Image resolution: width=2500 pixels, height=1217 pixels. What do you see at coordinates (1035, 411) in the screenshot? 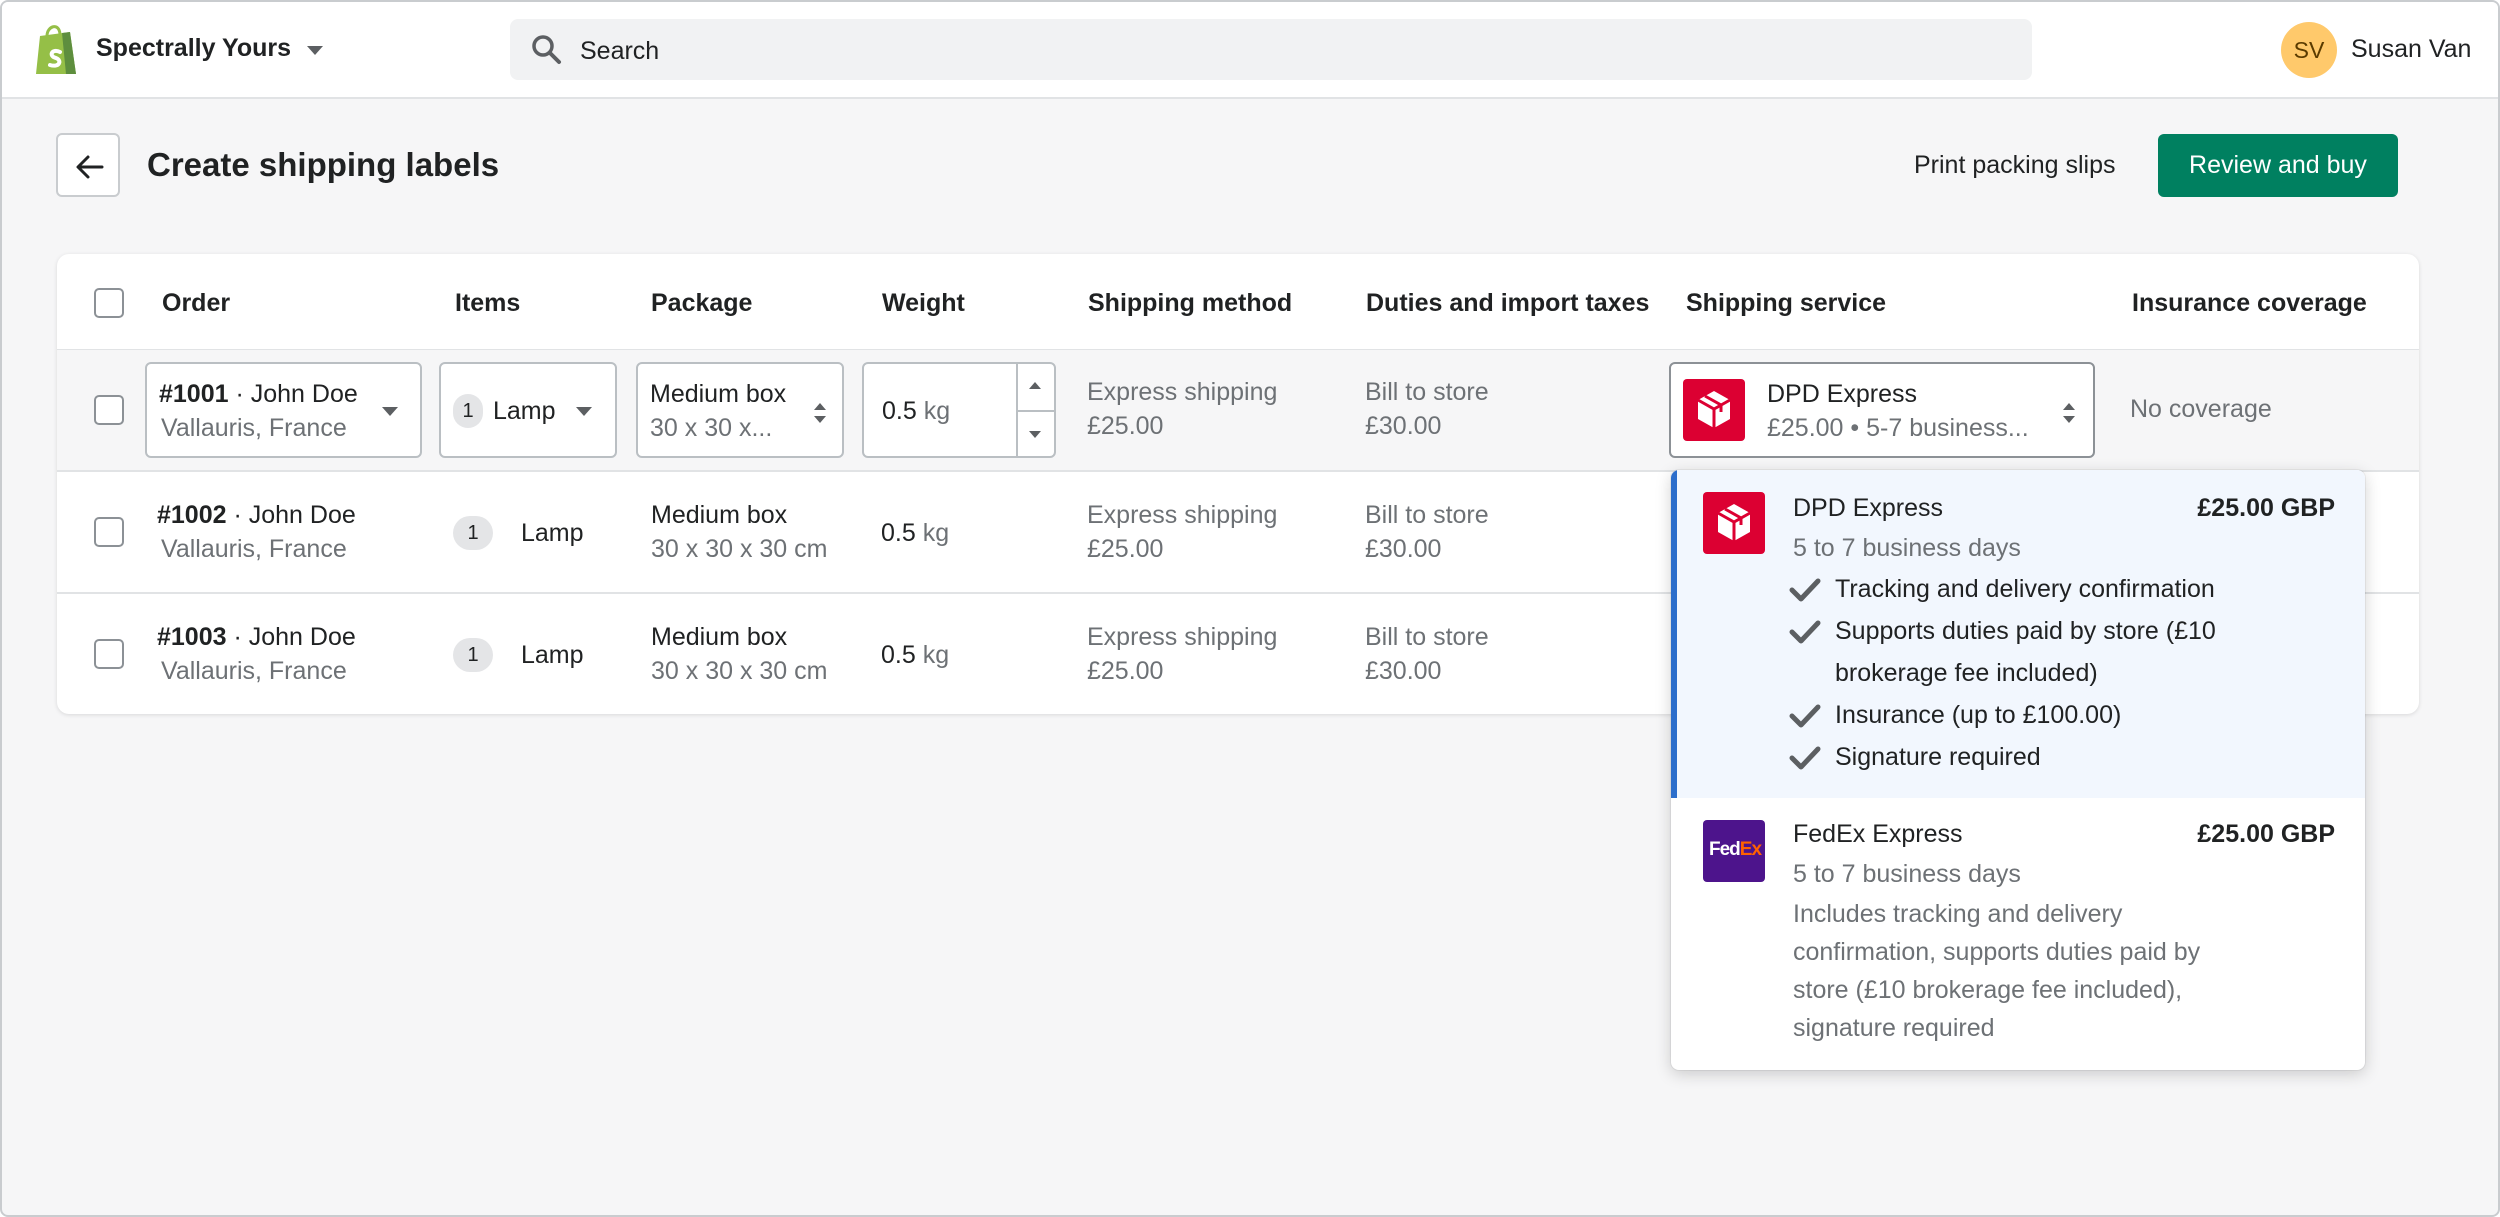
I see `stepper-divider` at bounding box center [1035, 411].